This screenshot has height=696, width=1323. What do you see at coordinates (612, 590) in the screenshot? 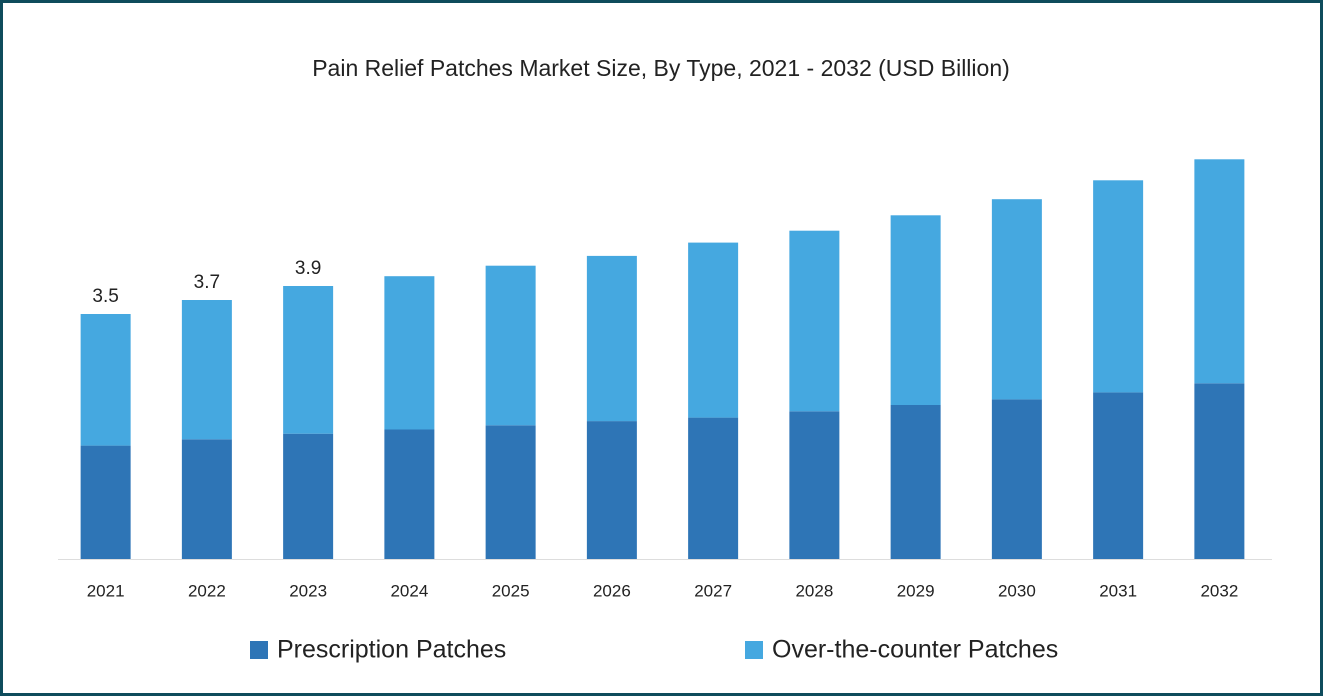
I see `x-tick-label: 2026` at bounding box center [612, 590].